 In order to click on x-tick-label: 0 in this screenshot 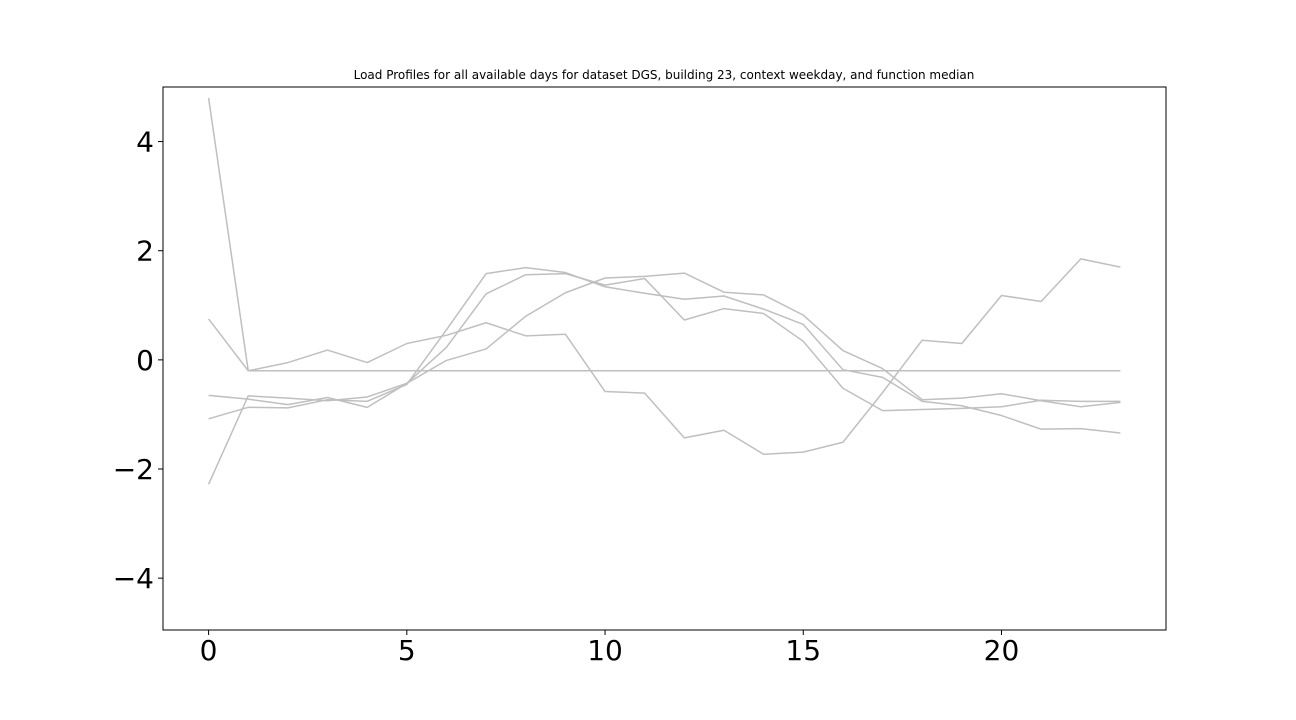, I will do `click(209, 650)`.